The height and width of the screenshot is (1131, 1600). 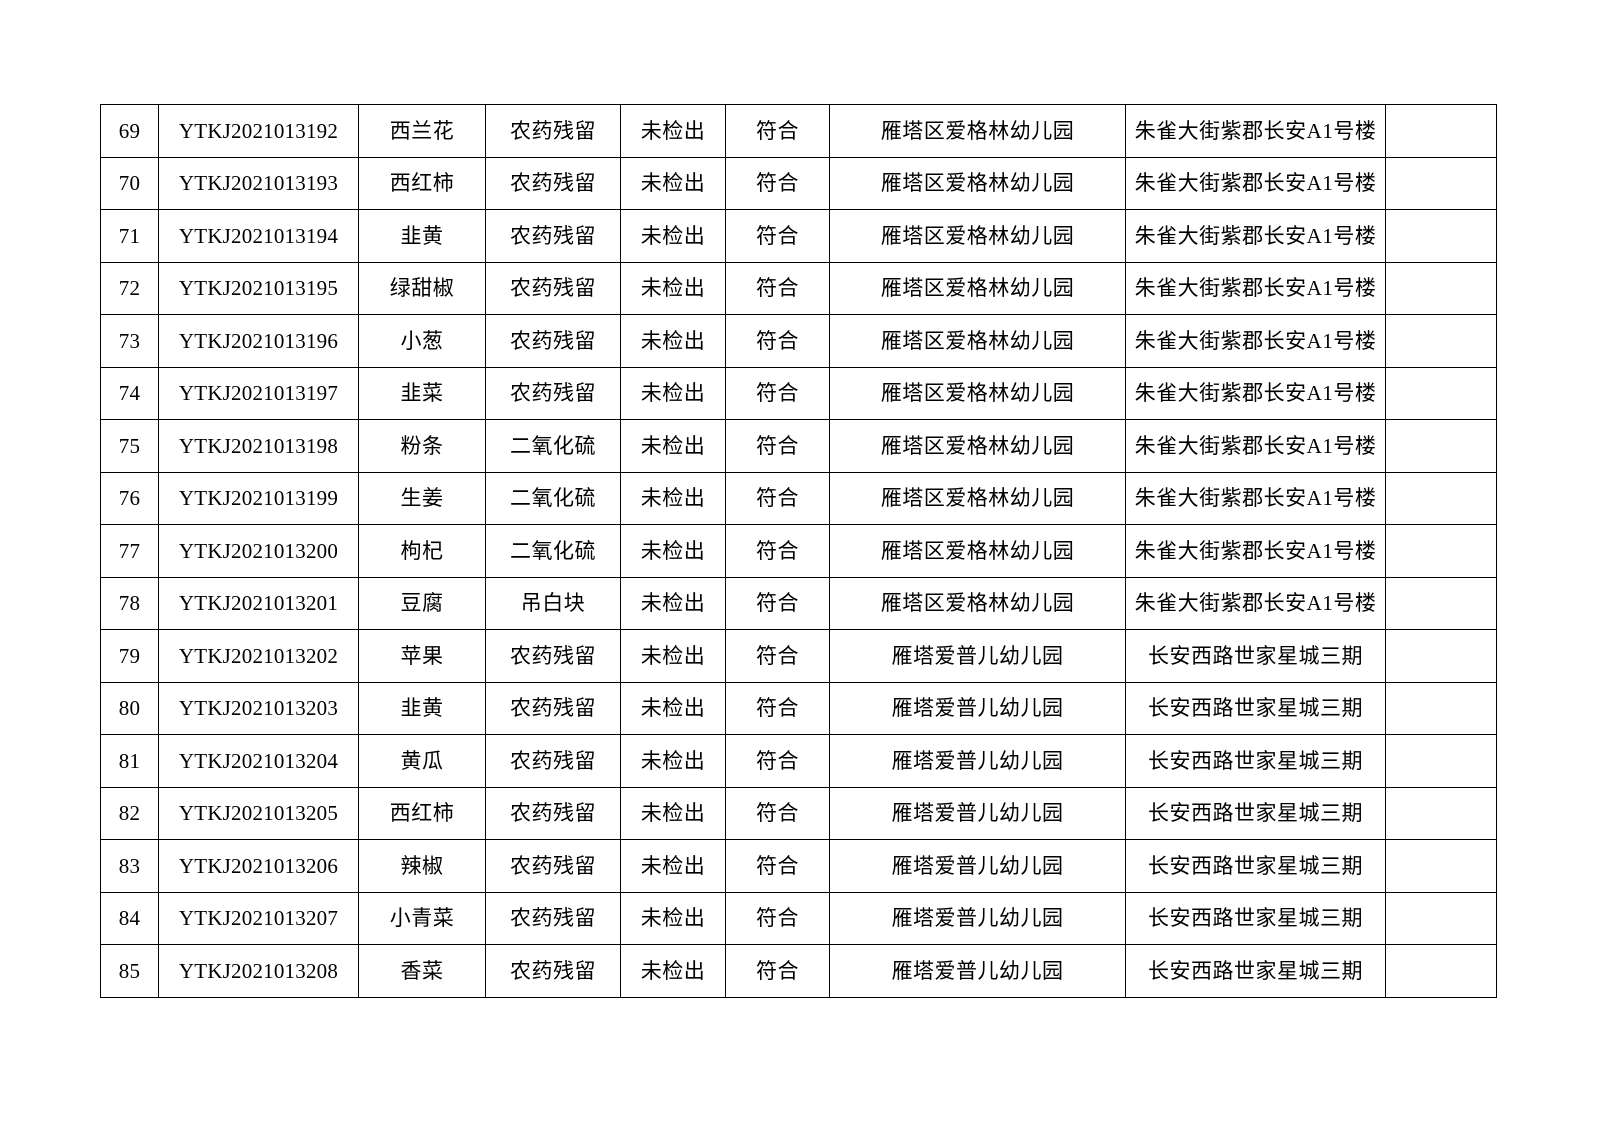 What do you see at coordinates (422, 918) in the screenshot?
I see `cell-sample: 小青菜` at bounding box center [422, 918].